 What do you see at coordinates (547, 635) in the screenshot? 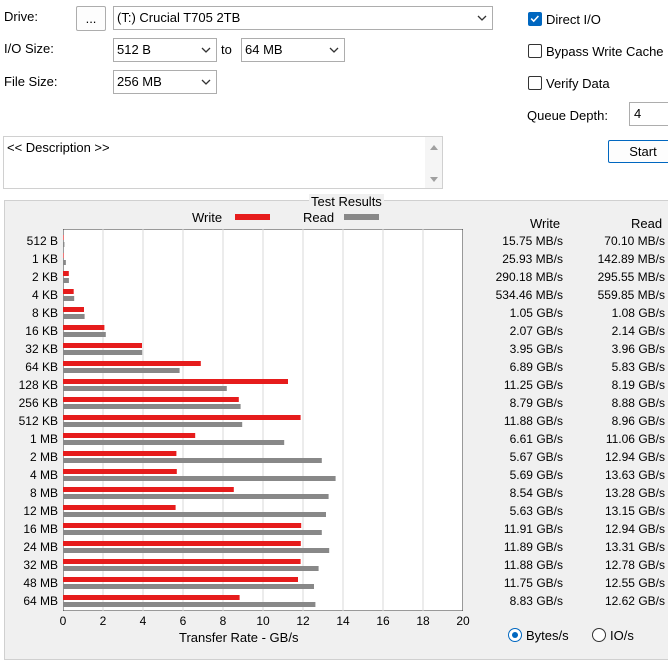
I see `bytes-per-second-label: Bytes/s` at bounding box center [547, 635].